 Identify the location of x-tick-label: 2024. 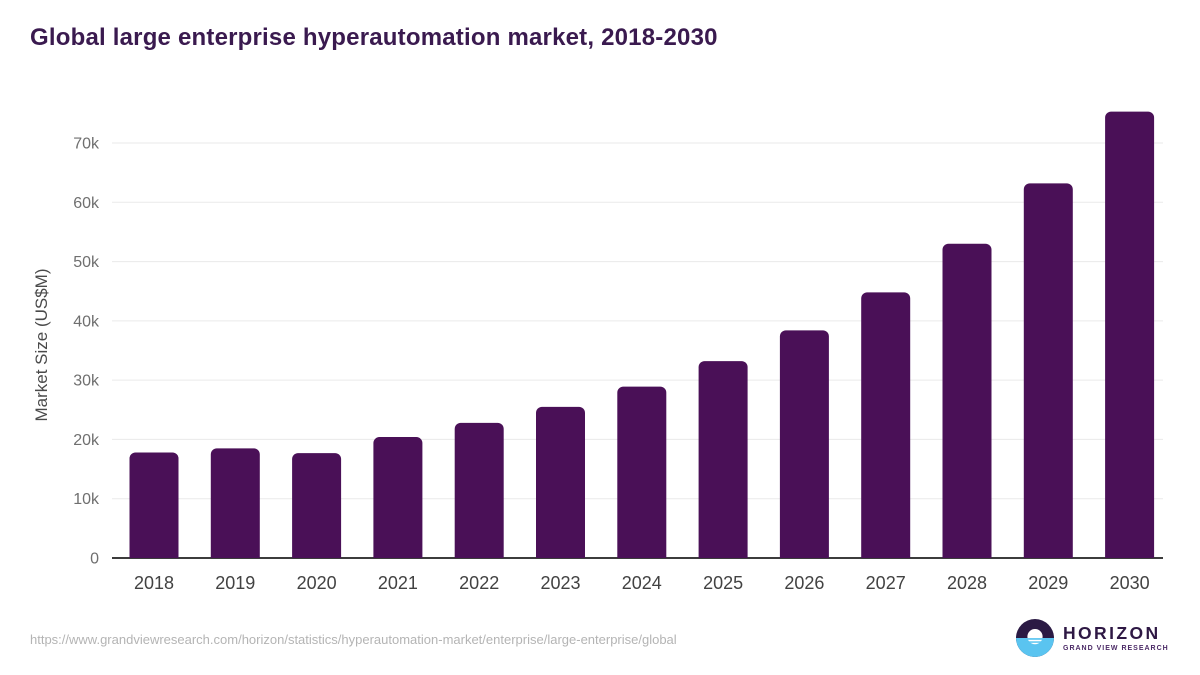
(642, 583).